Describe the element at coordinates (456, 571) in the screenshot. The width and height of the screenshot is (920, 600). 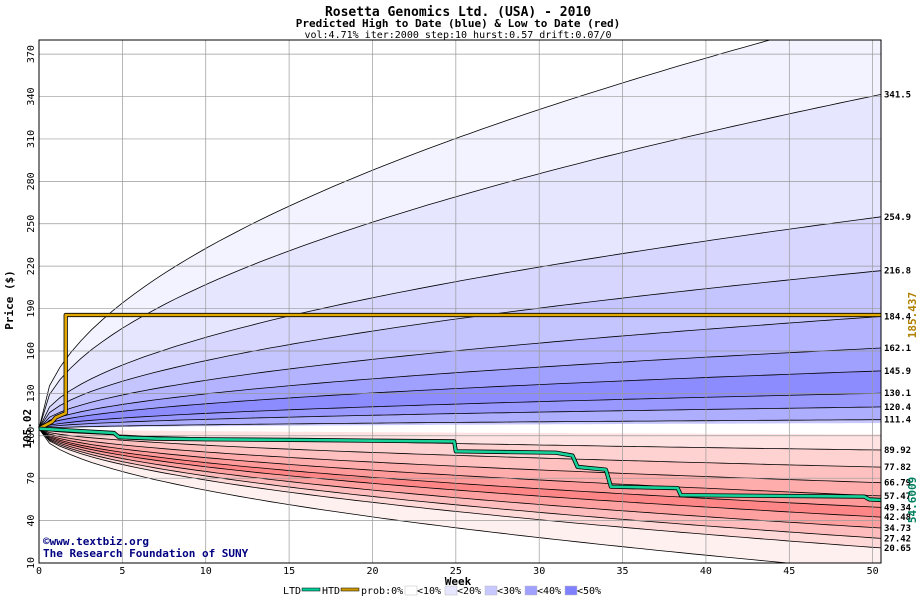
I see `x-tick-label: 25` at that location.